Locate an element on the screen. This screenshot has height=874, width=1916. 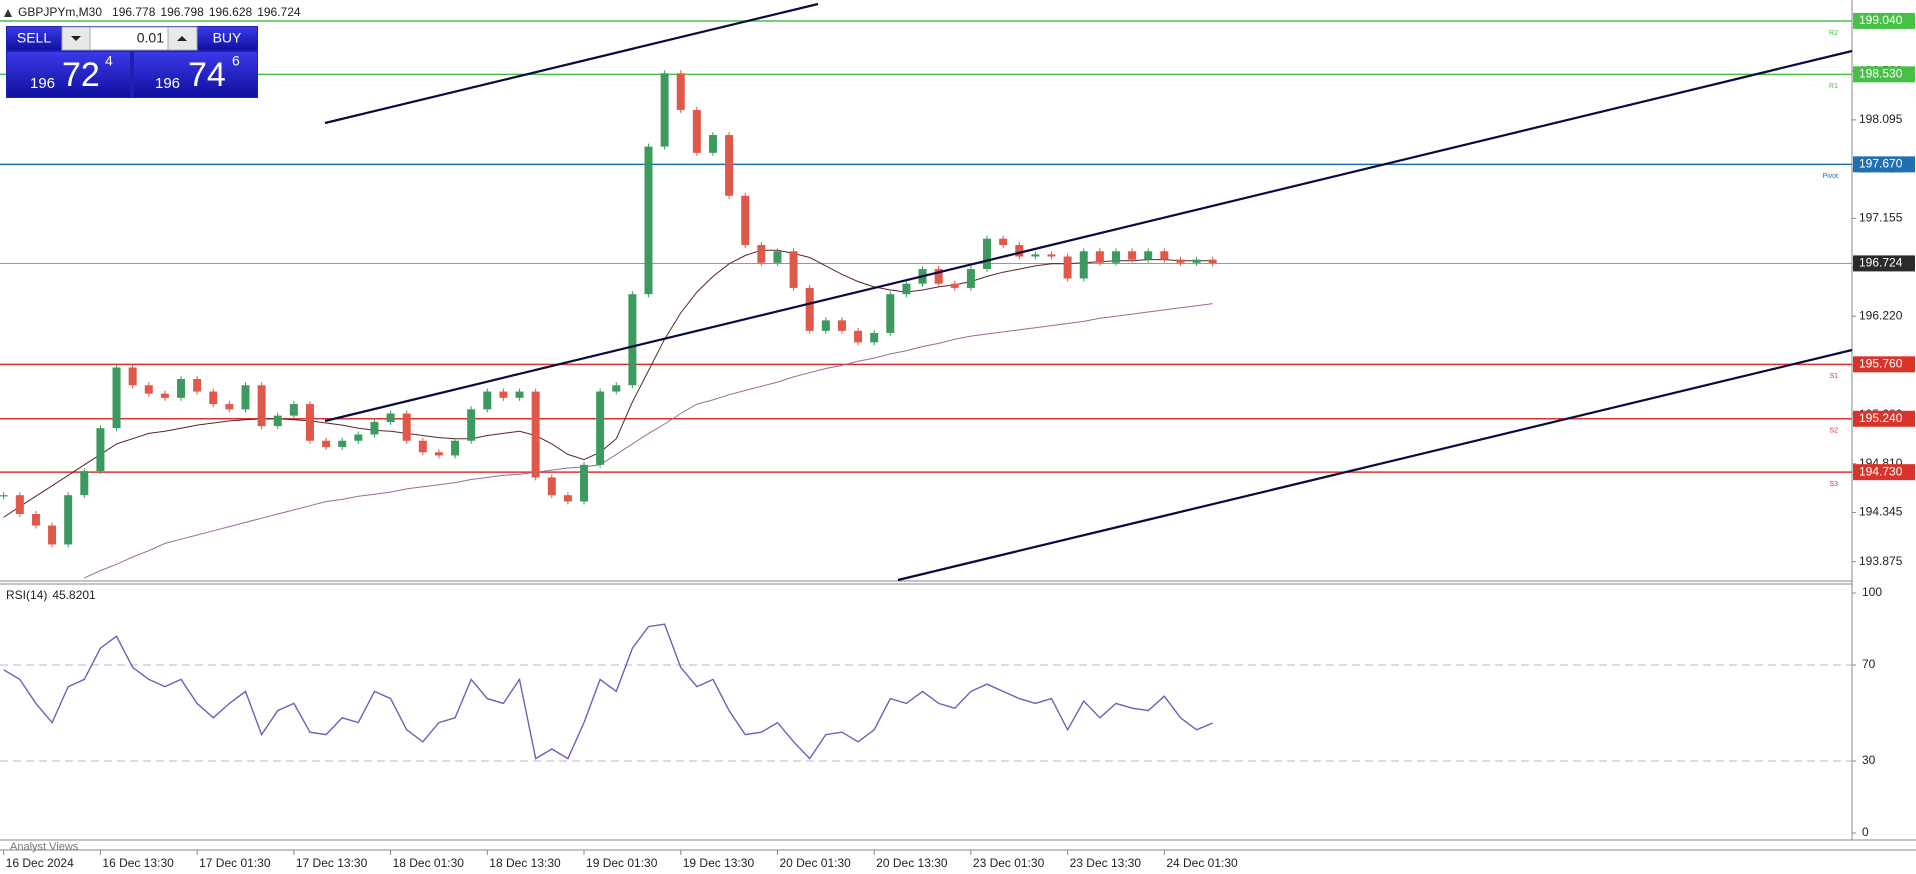
rsi-tick-label: 70 is located at coordinates (1869, 664).